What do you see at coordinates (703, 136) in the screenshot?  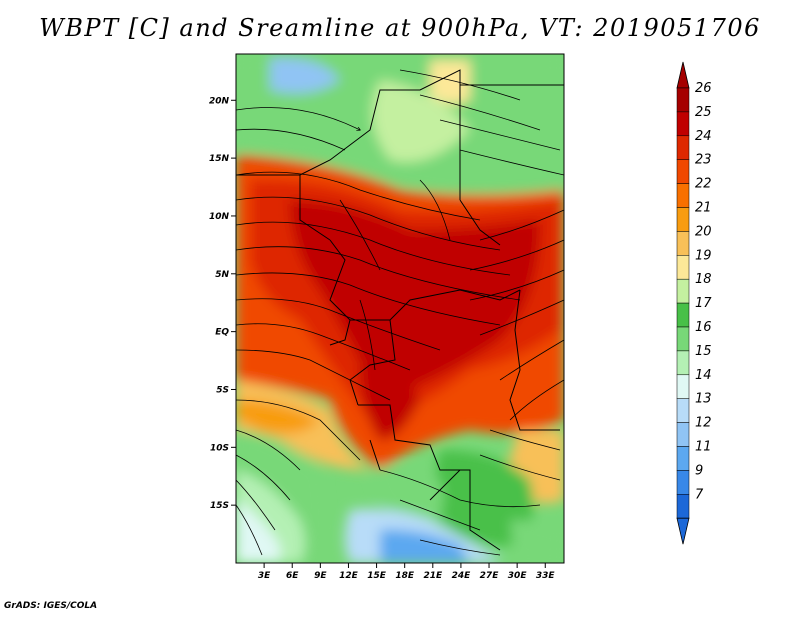 I see `colorbar-label: 24` at bounding box center [703, 136].